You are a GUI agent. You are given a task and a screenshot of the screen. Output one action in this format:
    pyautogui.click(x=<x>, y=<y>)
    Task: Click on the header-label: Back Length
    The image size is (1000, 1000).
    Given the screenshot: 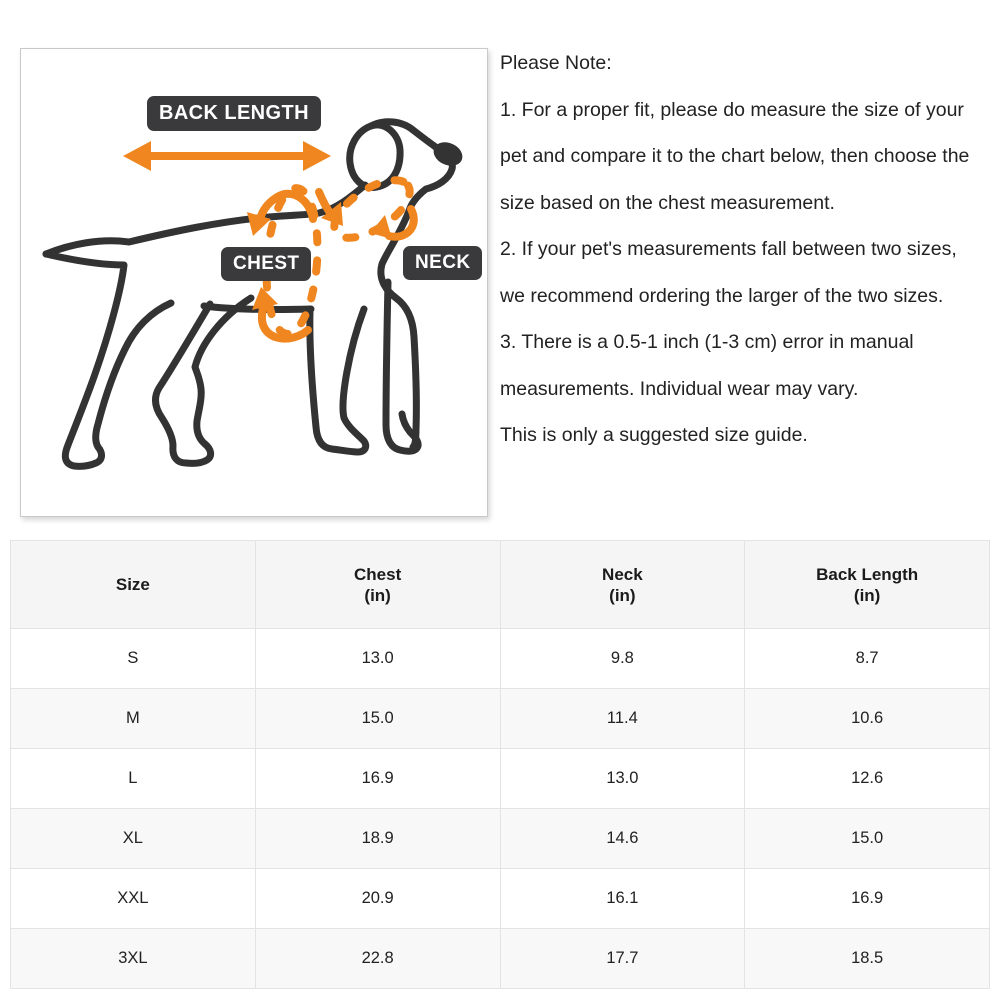 What is the action you would take?
    pyautogui.click(x=867, y=574)
    